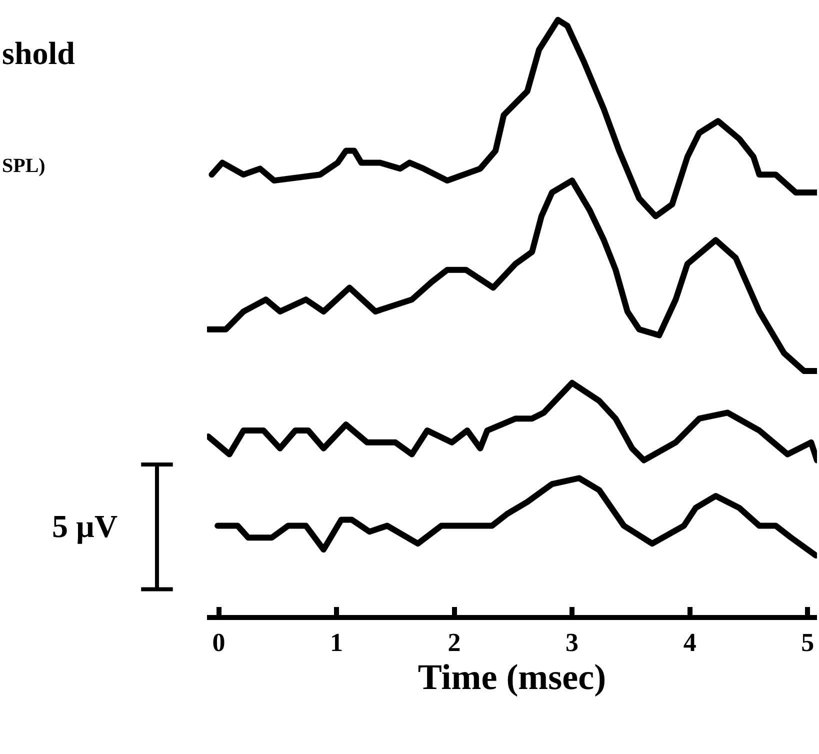 The height and width of the screenshot is (754, 819). What do you see at coordinates (454, 643) in the screenshot?
I see `x-tick-label: 2` at bounding box center [454, 643].